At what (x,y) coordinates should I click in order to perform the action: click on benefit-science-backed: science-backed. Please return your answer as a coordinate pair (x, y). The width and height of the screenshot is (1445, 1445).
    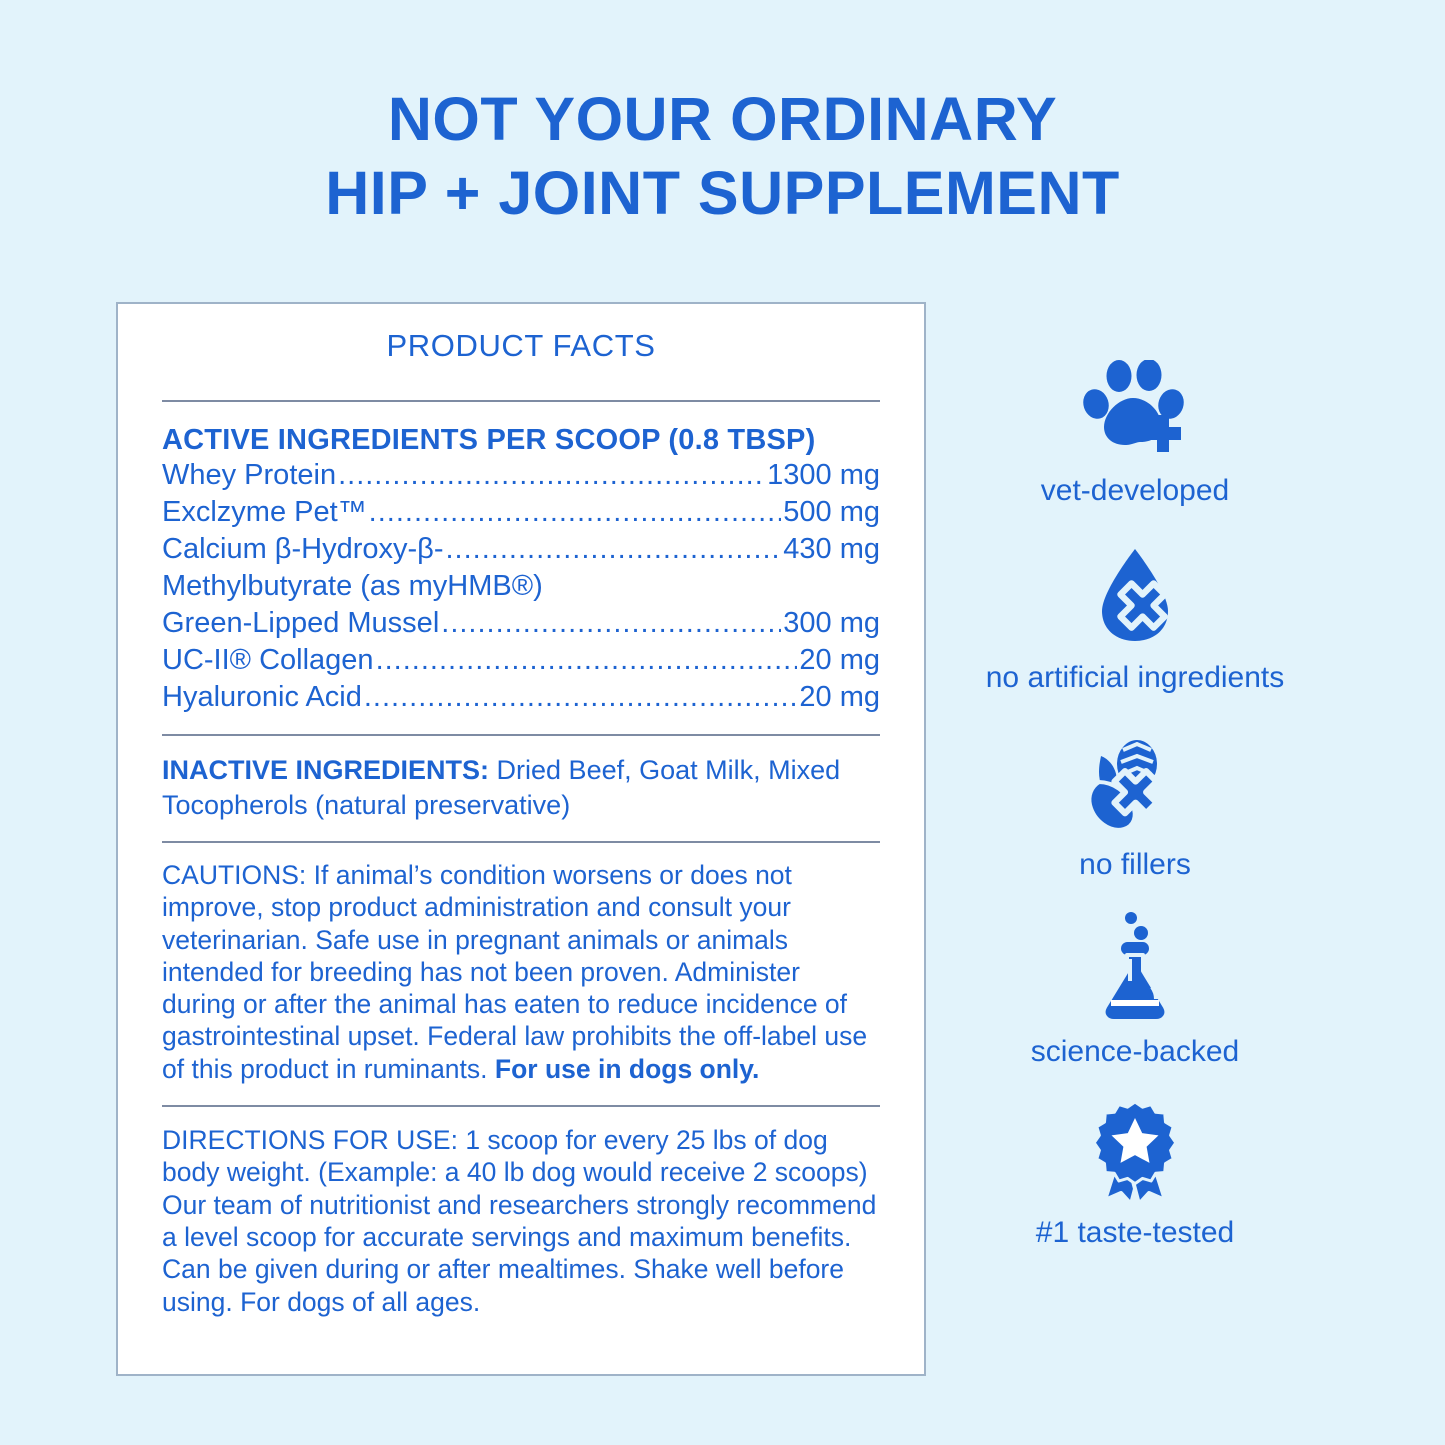
    Looking at the image, I should click on (1135, 990).